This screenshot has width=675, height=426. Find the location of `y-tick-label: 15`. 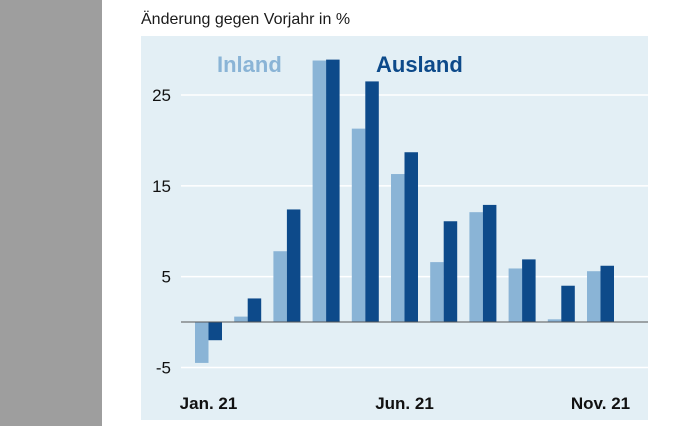

y-tick-label: 15 is located at coordinates (161, 186).